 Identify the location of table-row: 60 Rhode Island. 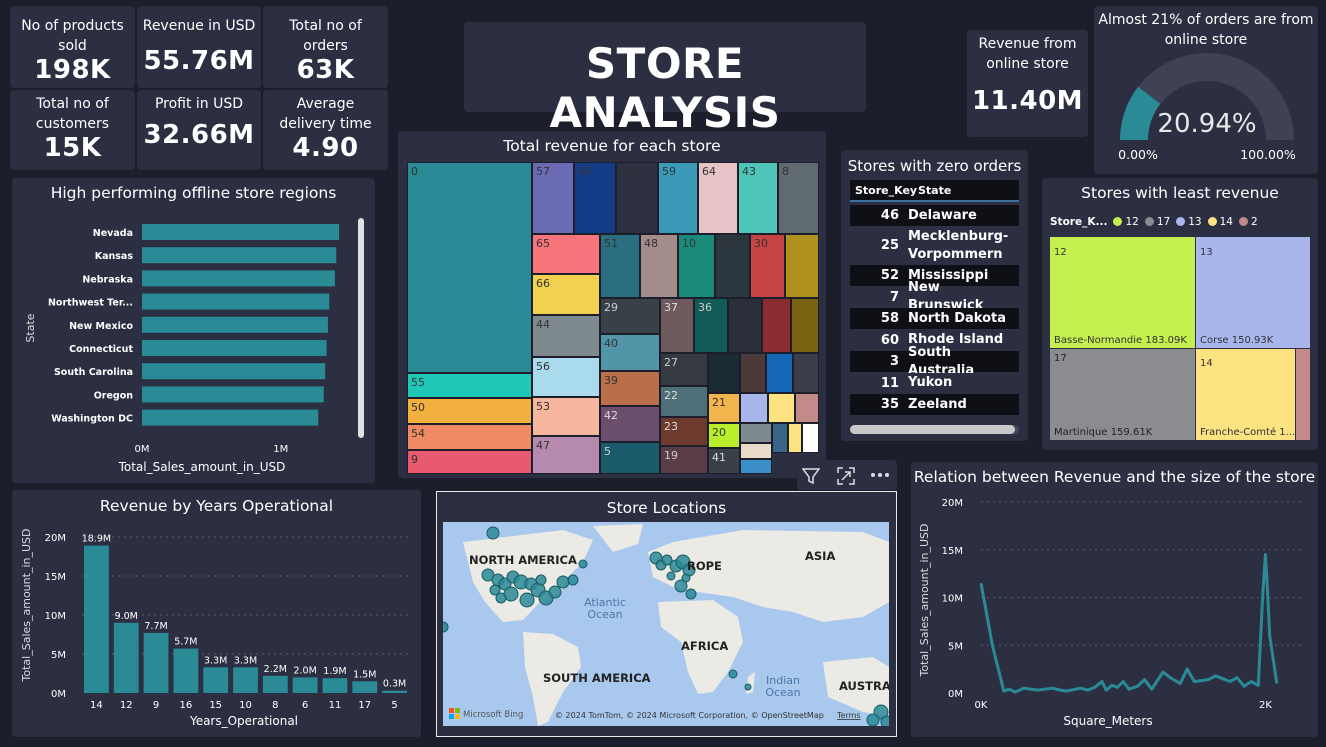
(934, 340).